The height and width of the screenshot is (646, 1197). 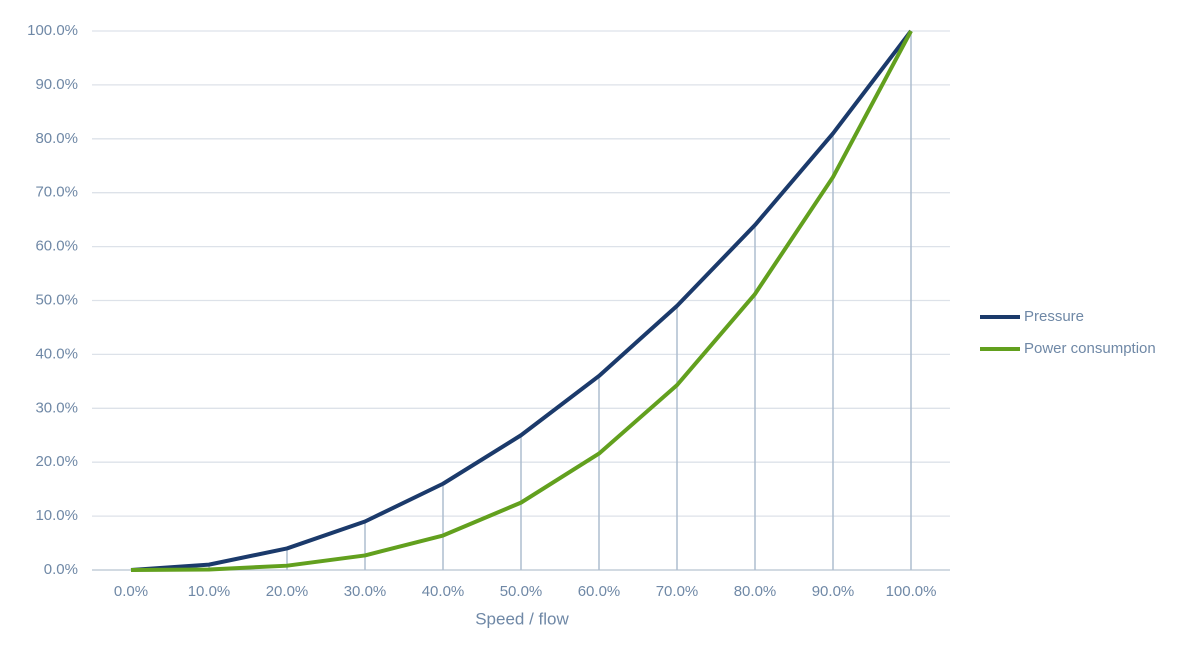 What do you see at coordinates (755, 591) in the screenshot?
I see `x-tick-label: 80.0%` at bounding box center [755, 591].